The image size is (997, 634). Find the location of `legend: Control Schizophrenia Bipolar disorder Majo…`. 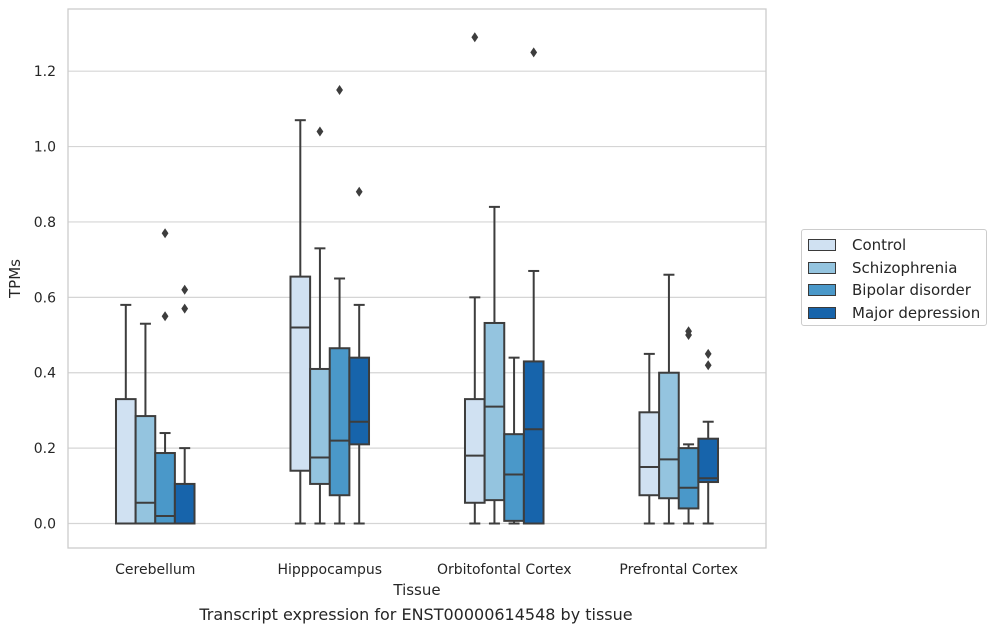

legend: Control Schizophrenia Bipolar disorder Majo… is located at coordinates (894, 277).